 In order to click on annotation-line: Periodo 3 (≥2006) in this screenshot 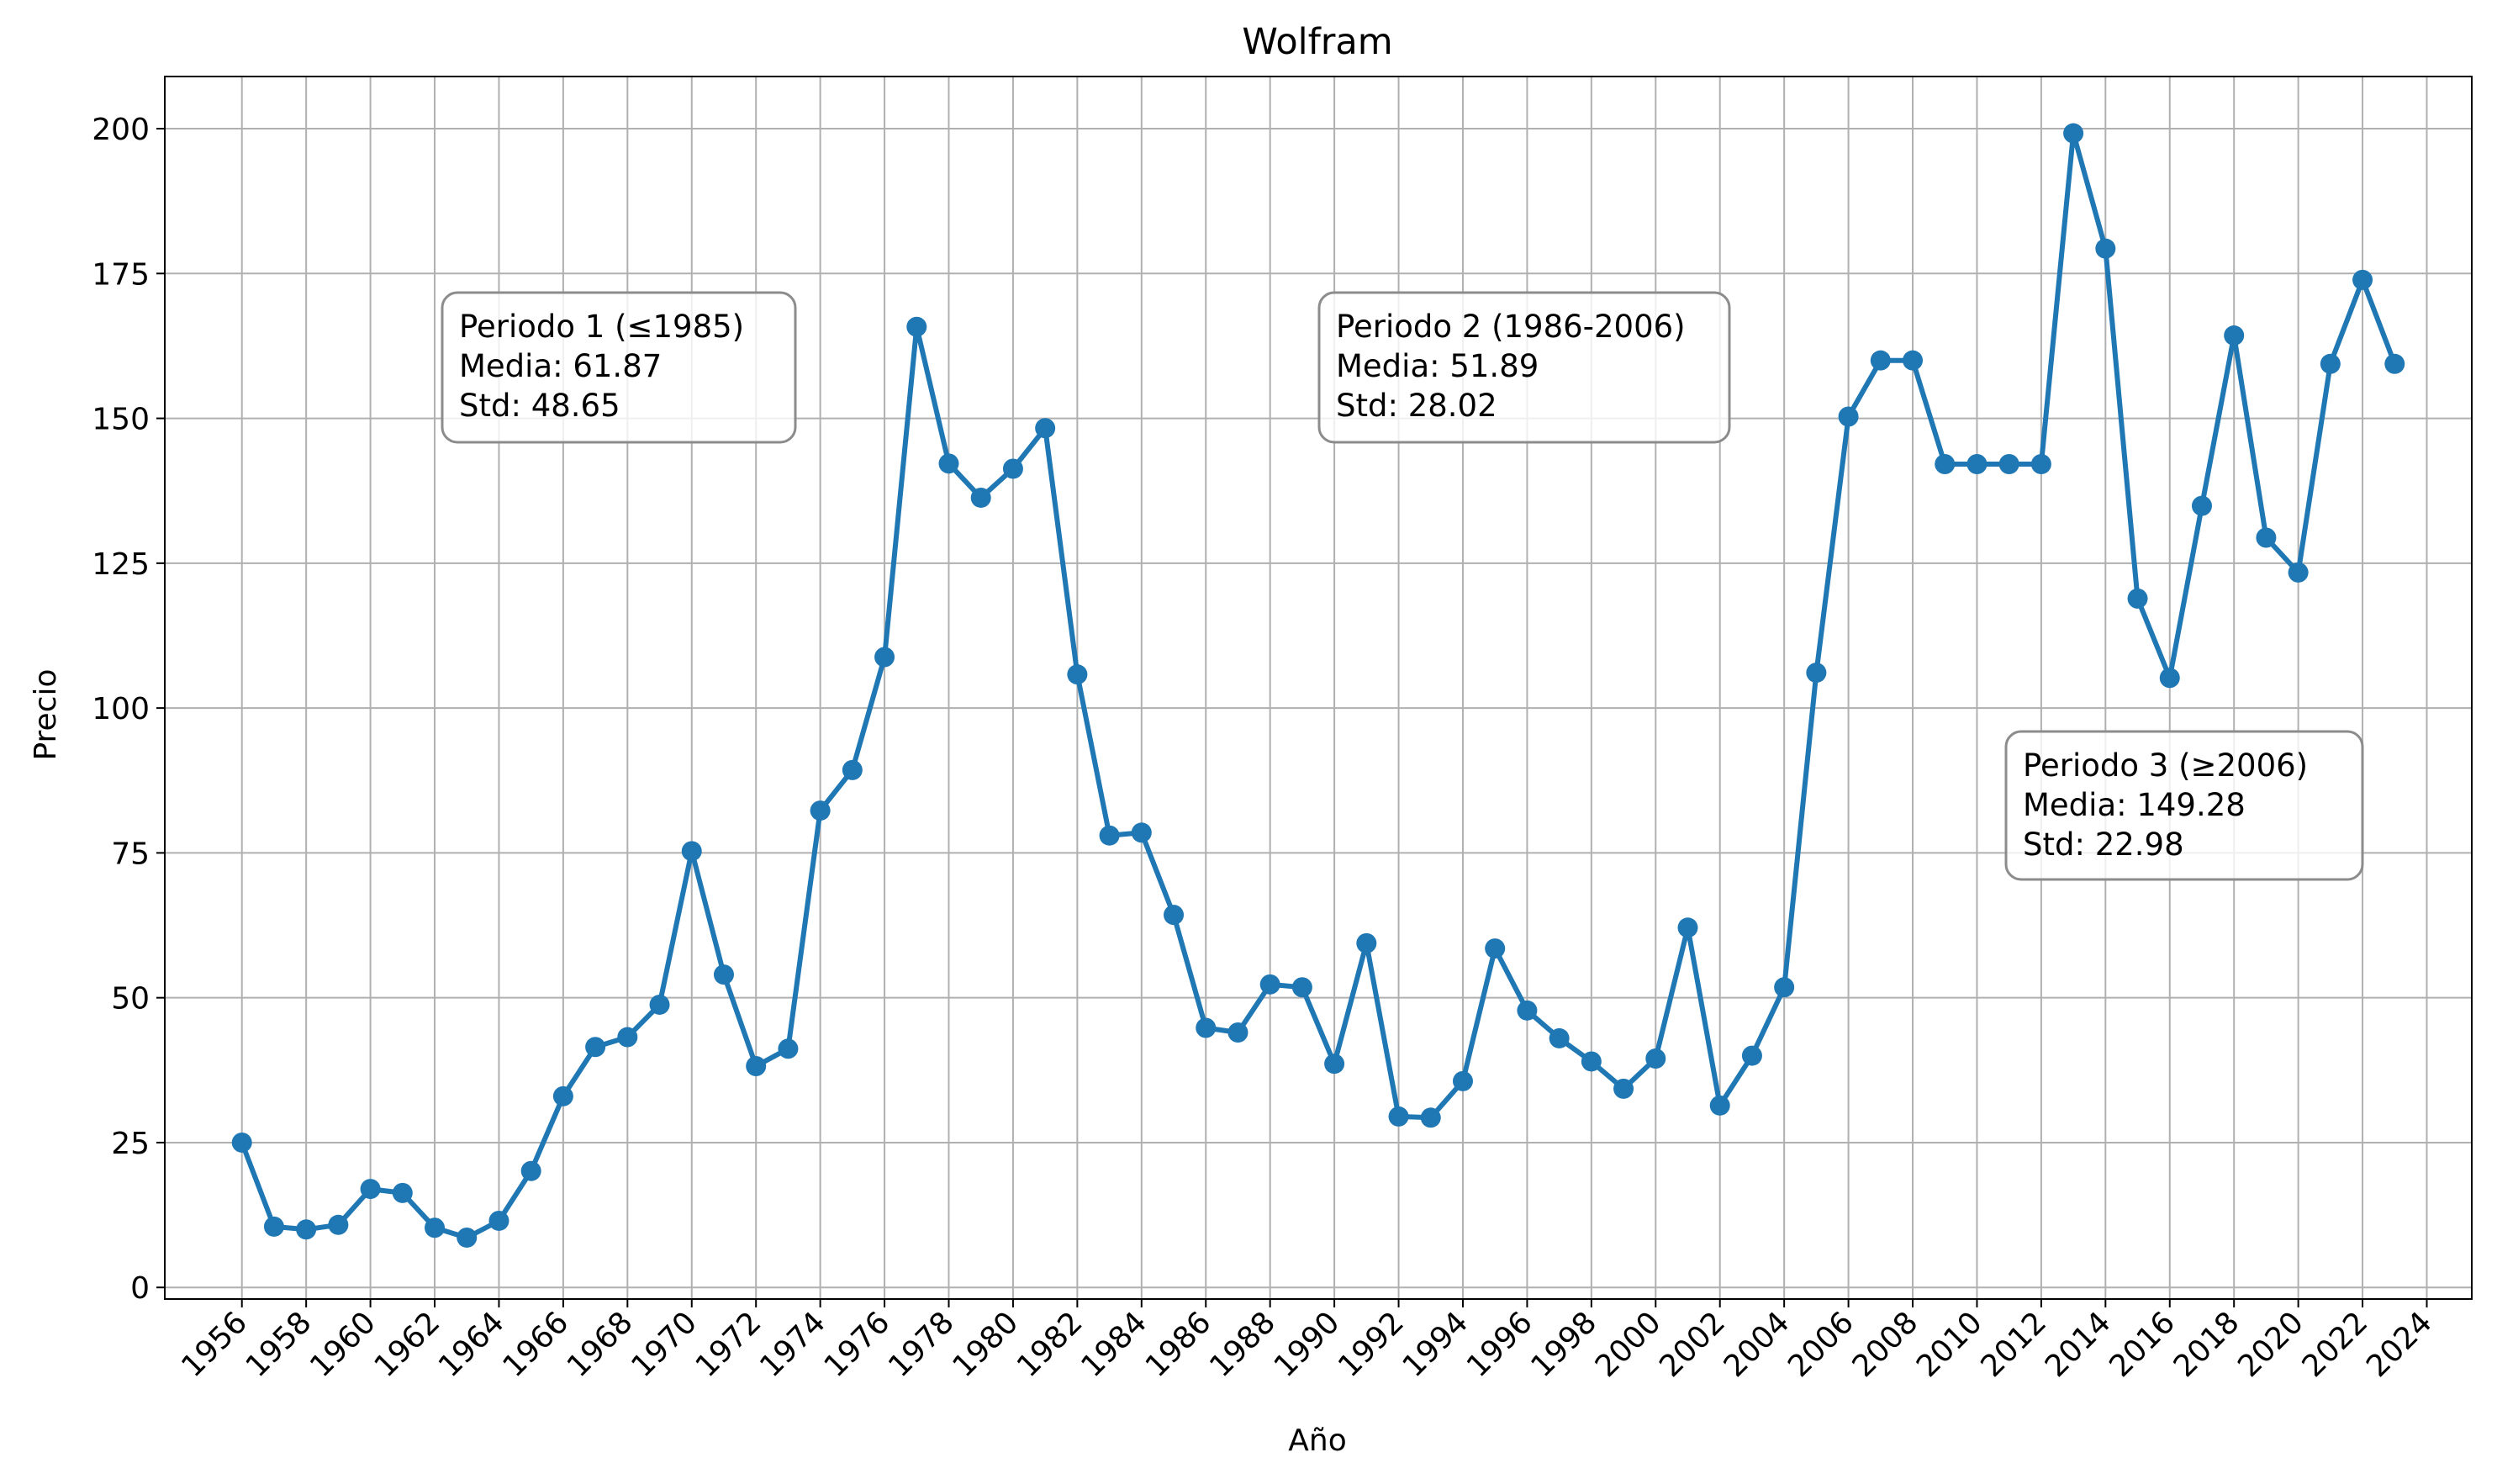, I will do `click(2165, 765)`.